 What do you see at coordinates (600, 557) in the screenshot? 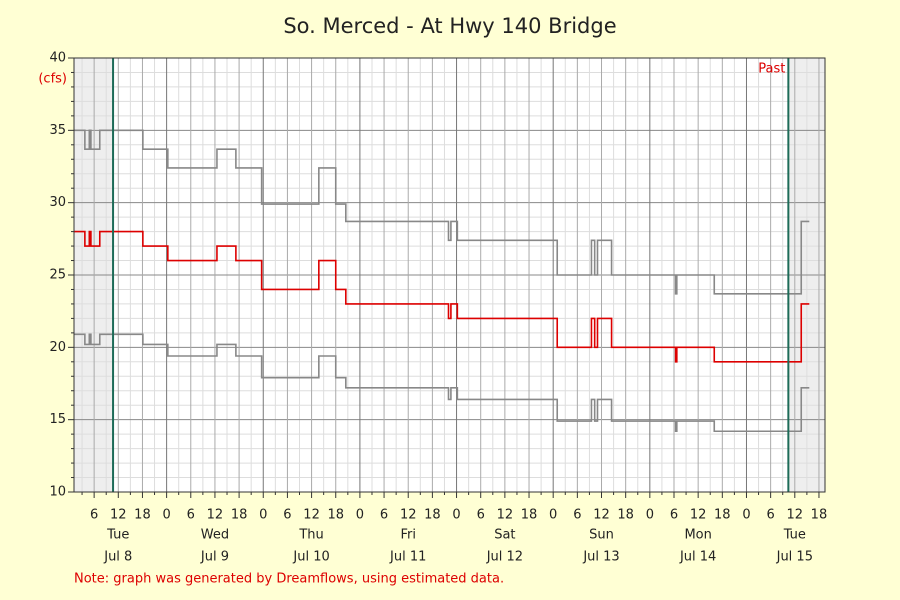
I see `date-label: Jul 13` at bounding box center [600, 557].